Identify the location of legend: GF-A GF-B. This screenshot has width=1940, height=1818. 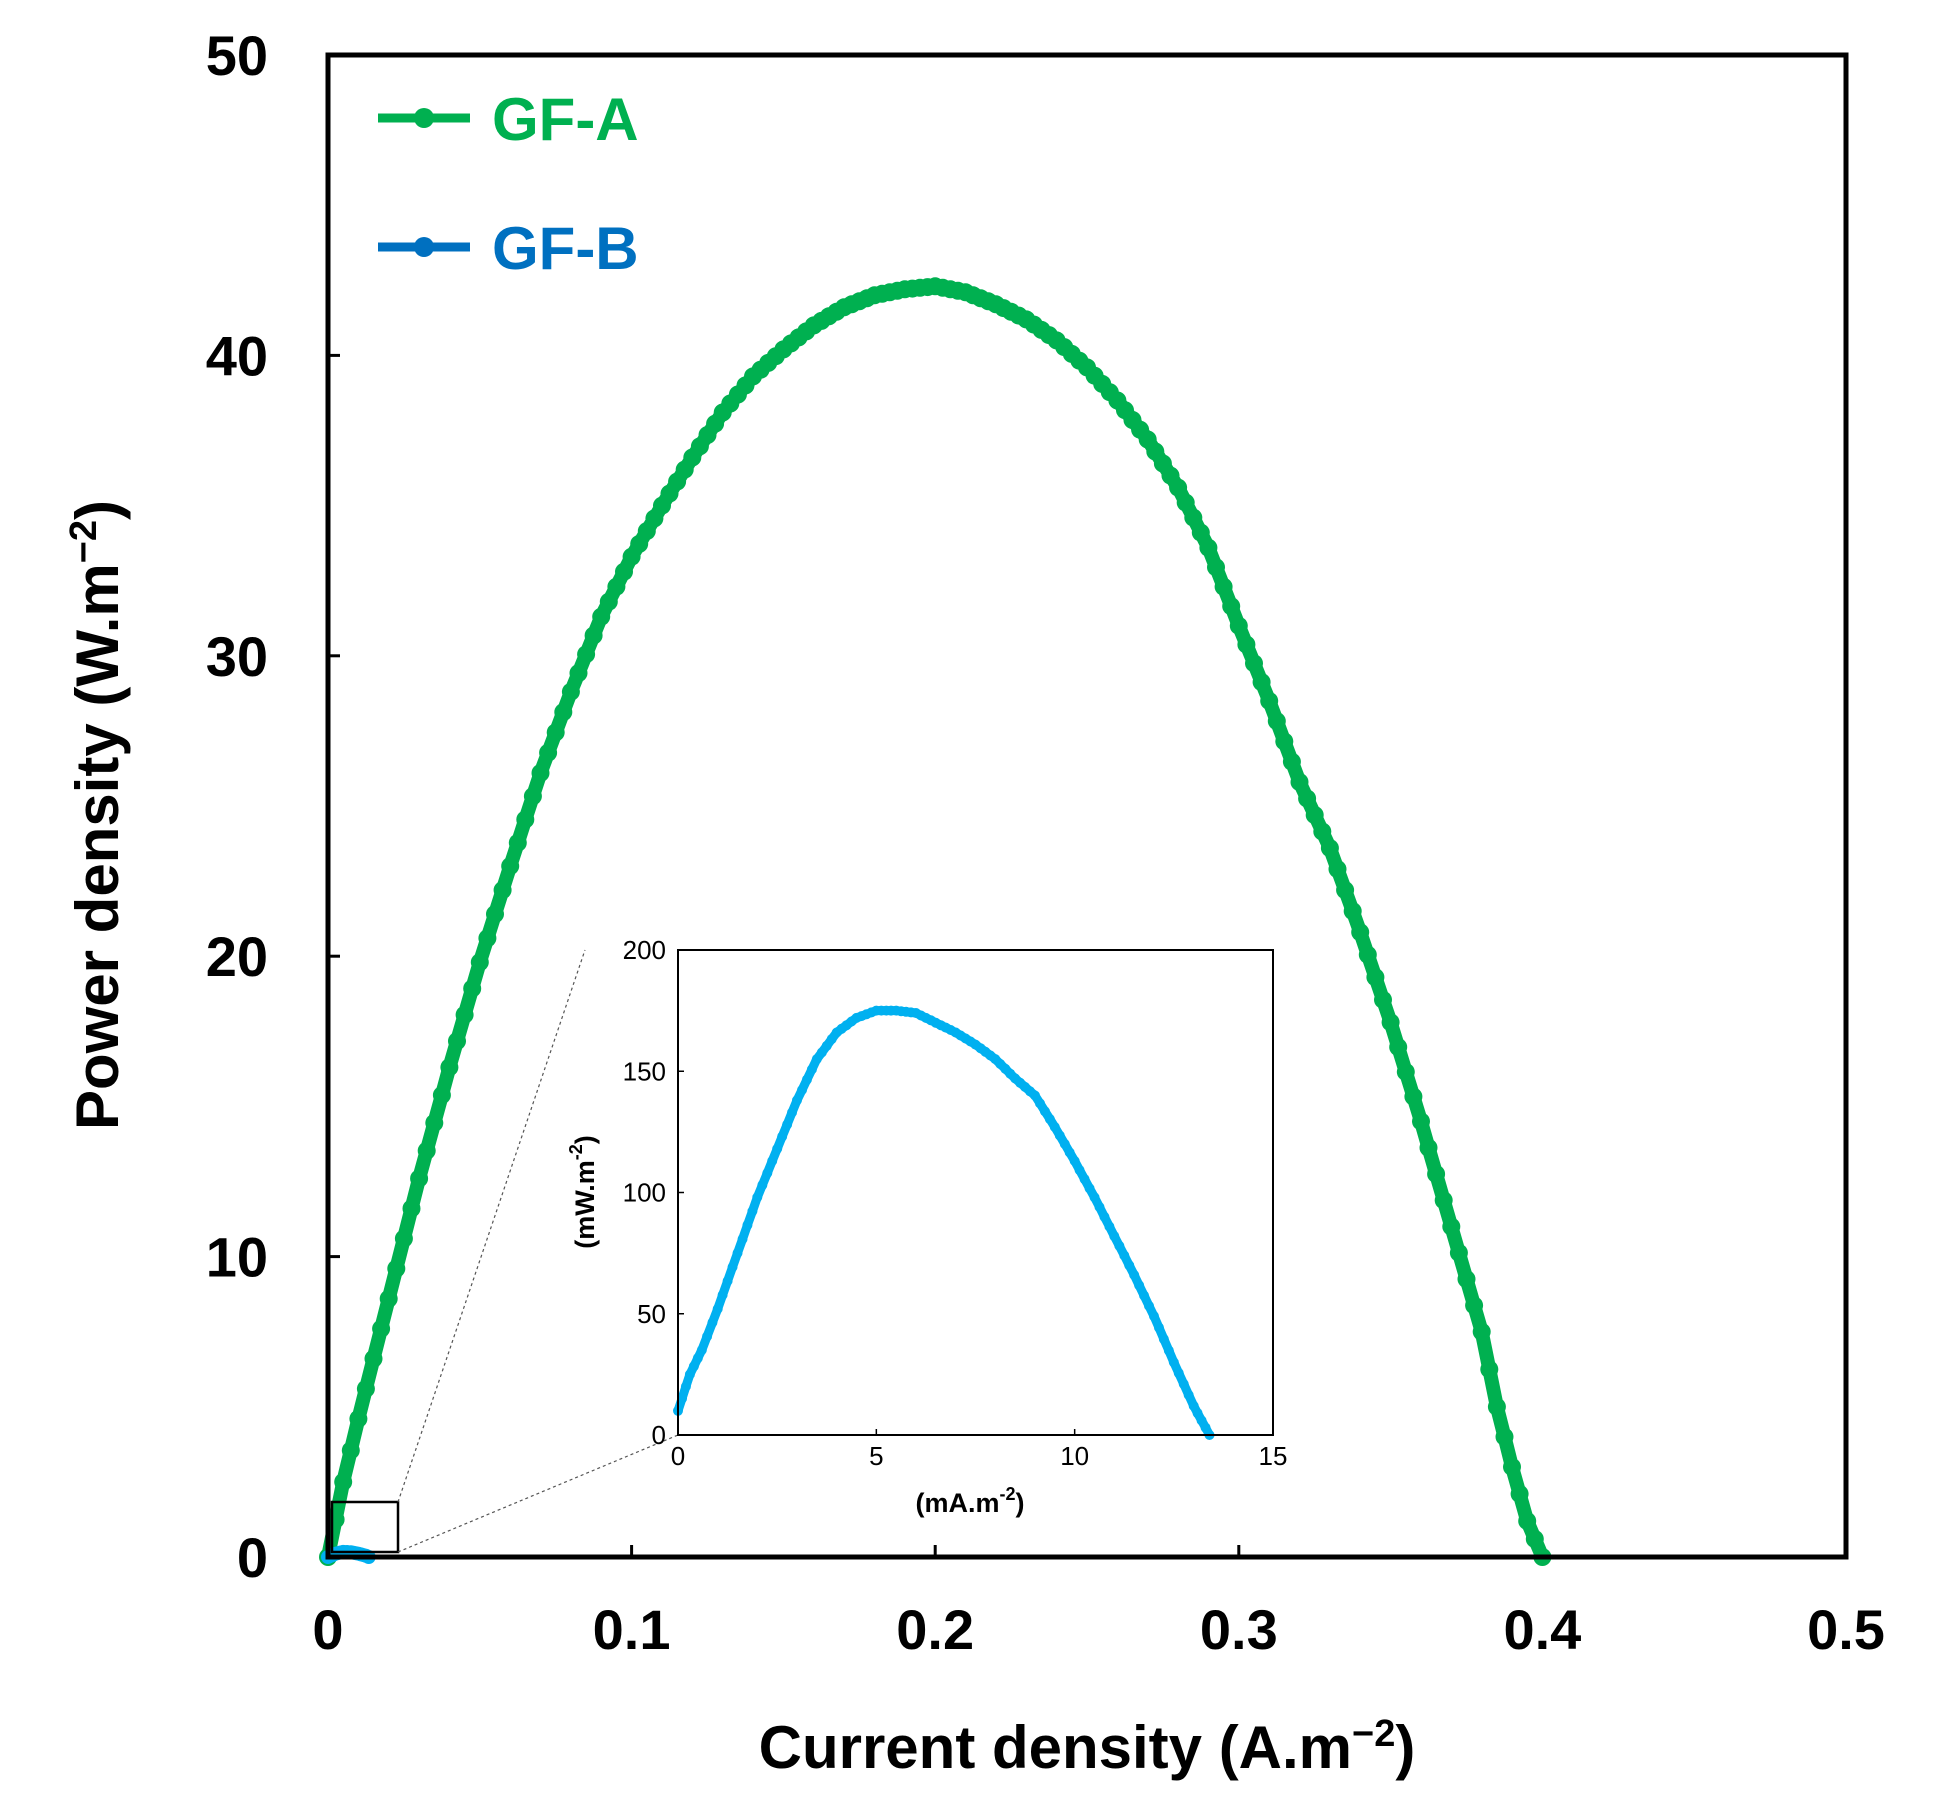
(508, 184).